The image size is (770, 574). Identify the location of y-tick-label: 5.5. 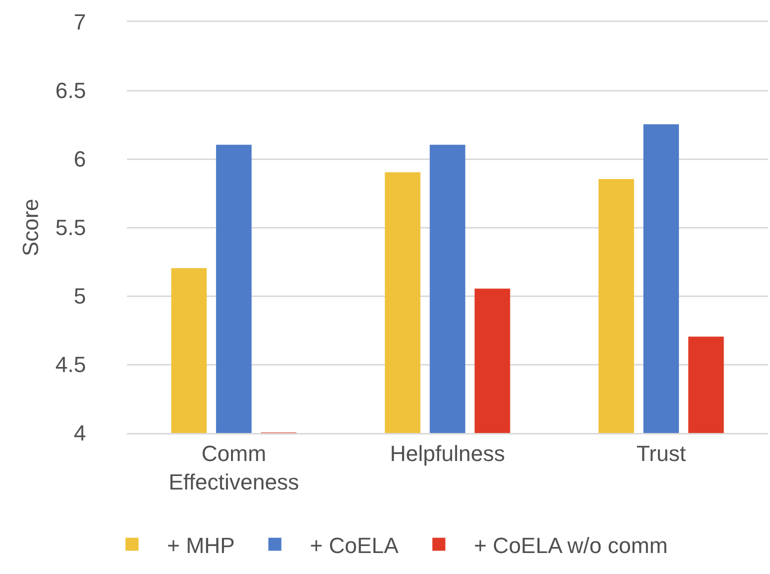
(70, 227).